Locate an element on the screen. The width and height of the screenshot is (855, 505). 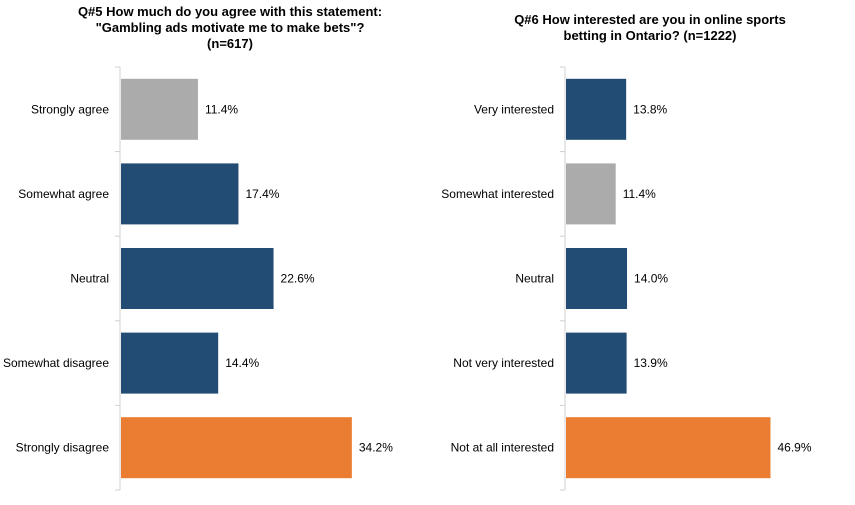
data-label: 14.0% is located at coordinates (651, 279).